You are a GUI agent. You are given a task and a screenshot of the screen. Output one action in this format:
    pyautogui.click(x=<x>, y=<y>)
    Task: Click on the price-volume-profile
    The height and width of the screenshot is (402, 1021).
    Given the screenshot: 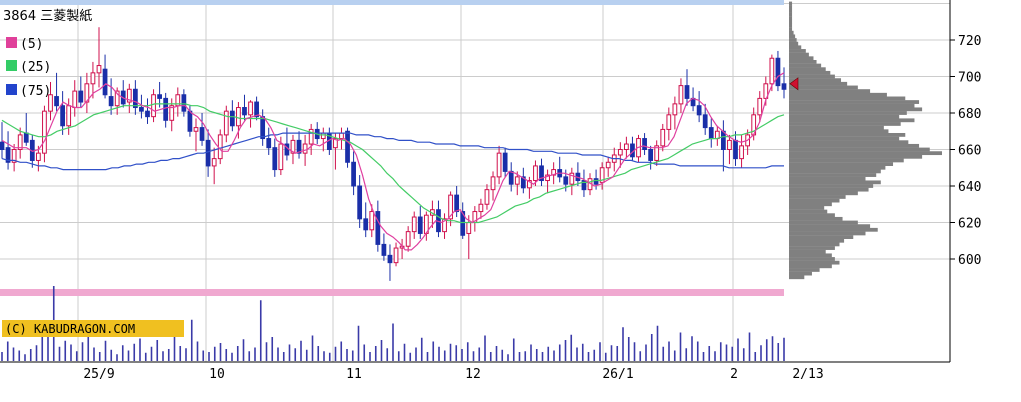 What is the action you would take?
    pyautogui.click(x=865, y=140)
    